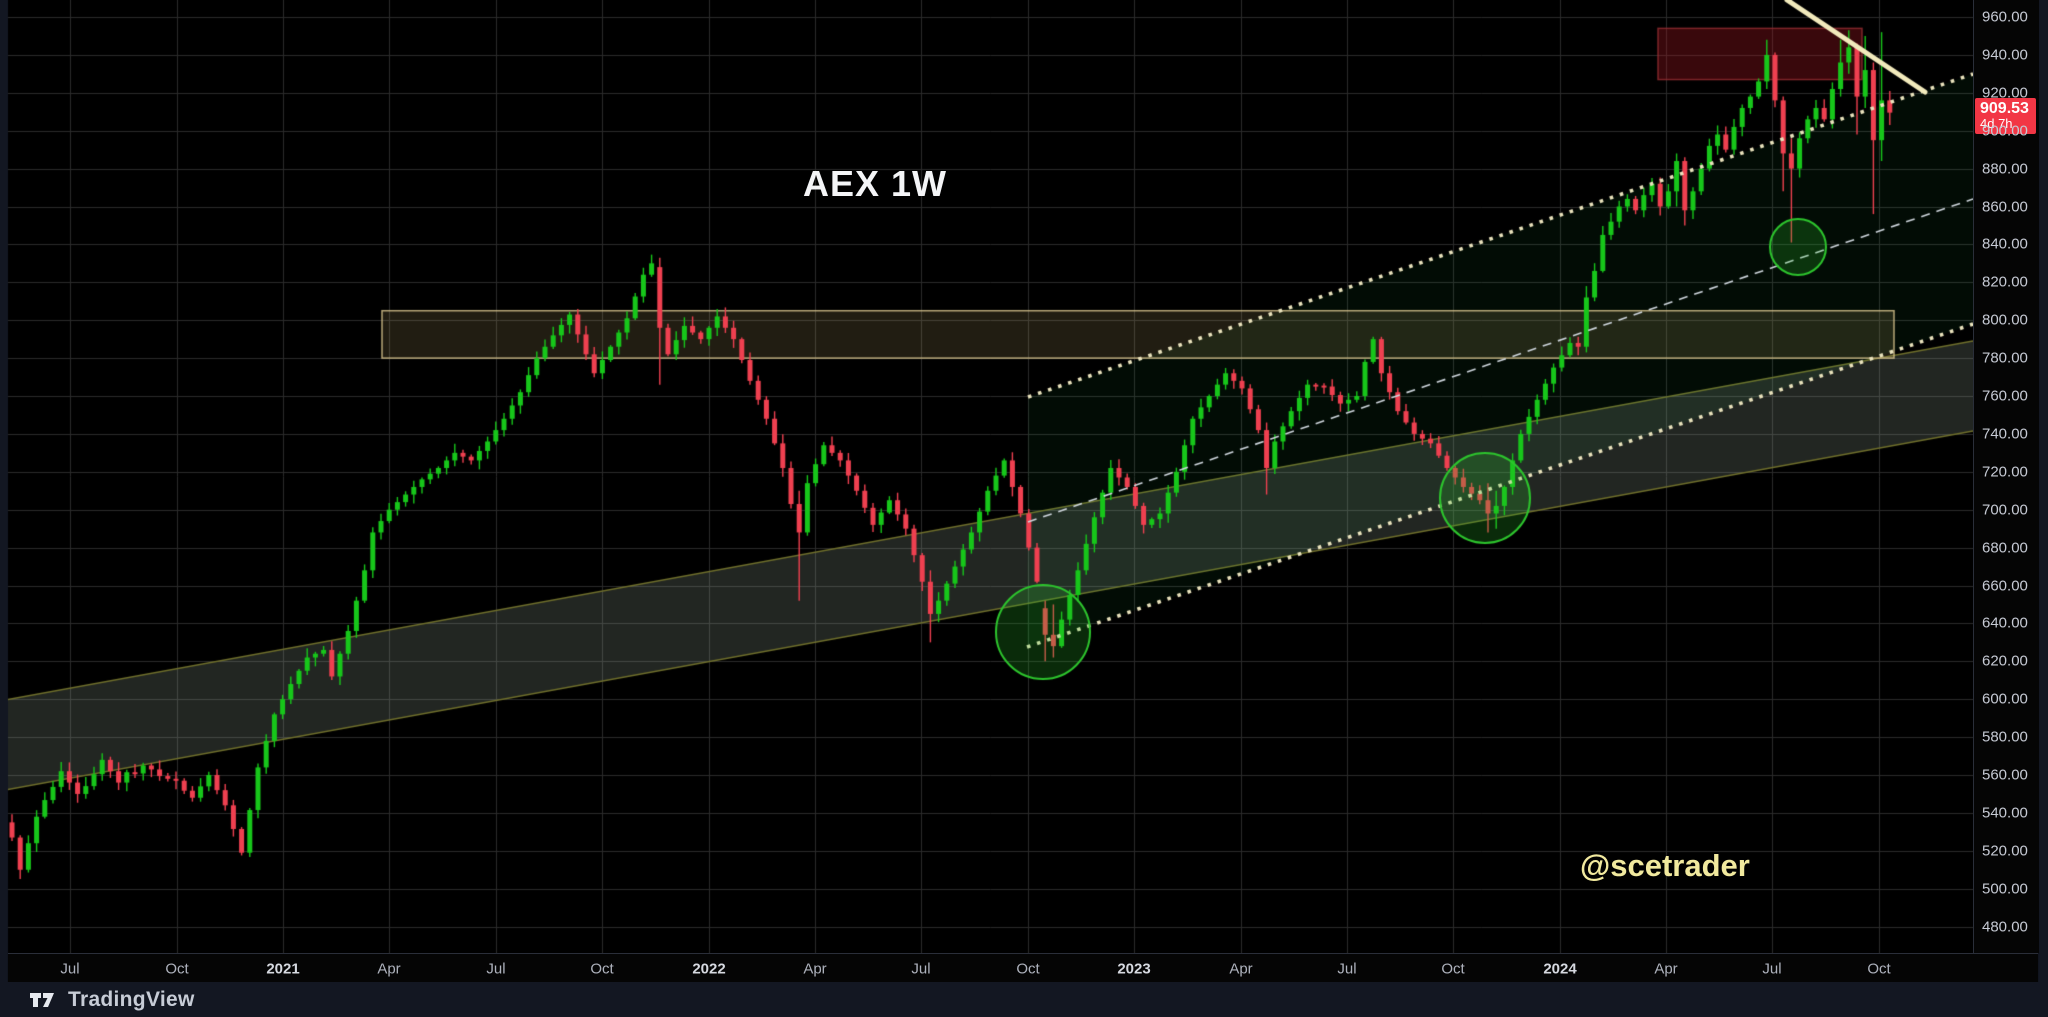  What do you see at coordinates (2005, 55) in the screenshot?
I see `price-tick-label: 940.00` at bounding box center [2005, 55].